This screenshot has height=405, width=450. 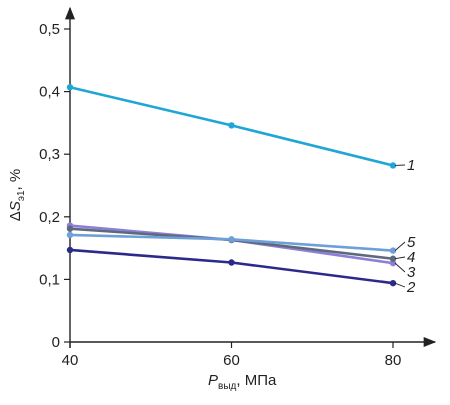 I want to click on y-axis-title: ΔSэ1, %, so click(x=17, y=195).